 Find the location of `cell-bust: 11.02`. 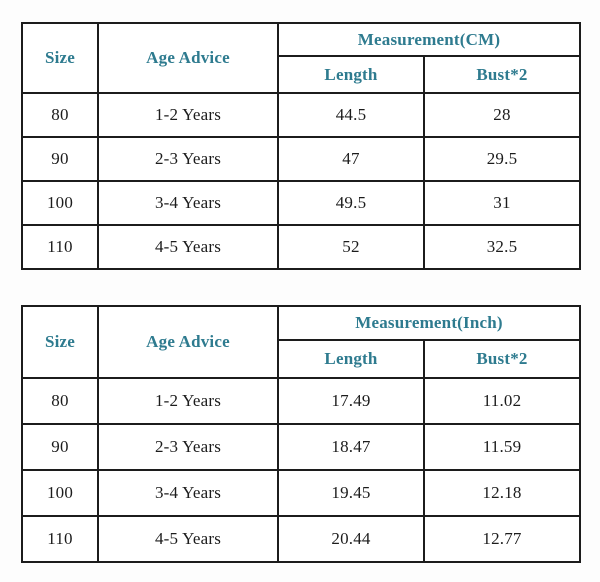

cell-bust: 11.02 is located at coordinates (502, 401).